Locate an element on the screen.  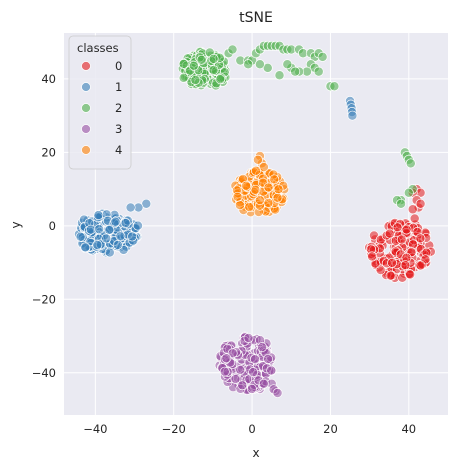
legend-title: classes is located at coordinates (98, 48).